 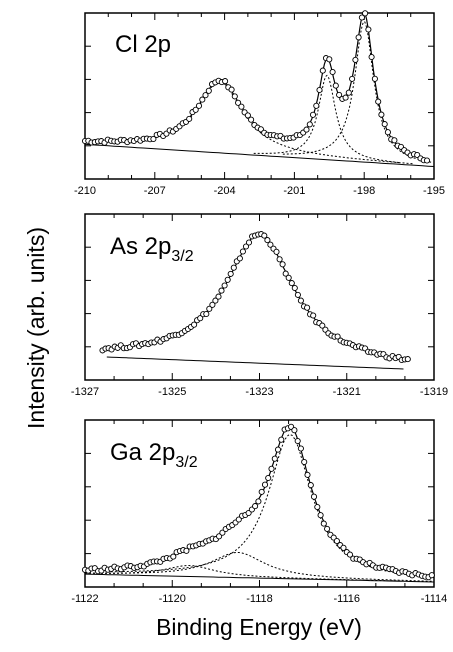 What do you see at coordinates (172, 392) in the screenshot?
I see `x-tick-label: -1325` at bounding box center [172, 392].